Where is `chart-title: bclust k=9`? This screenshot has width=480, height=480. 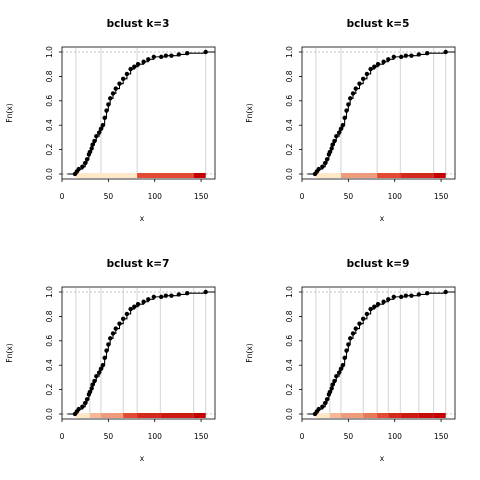
chart-title: bclust k=9 is located at coordinates (378, 264).